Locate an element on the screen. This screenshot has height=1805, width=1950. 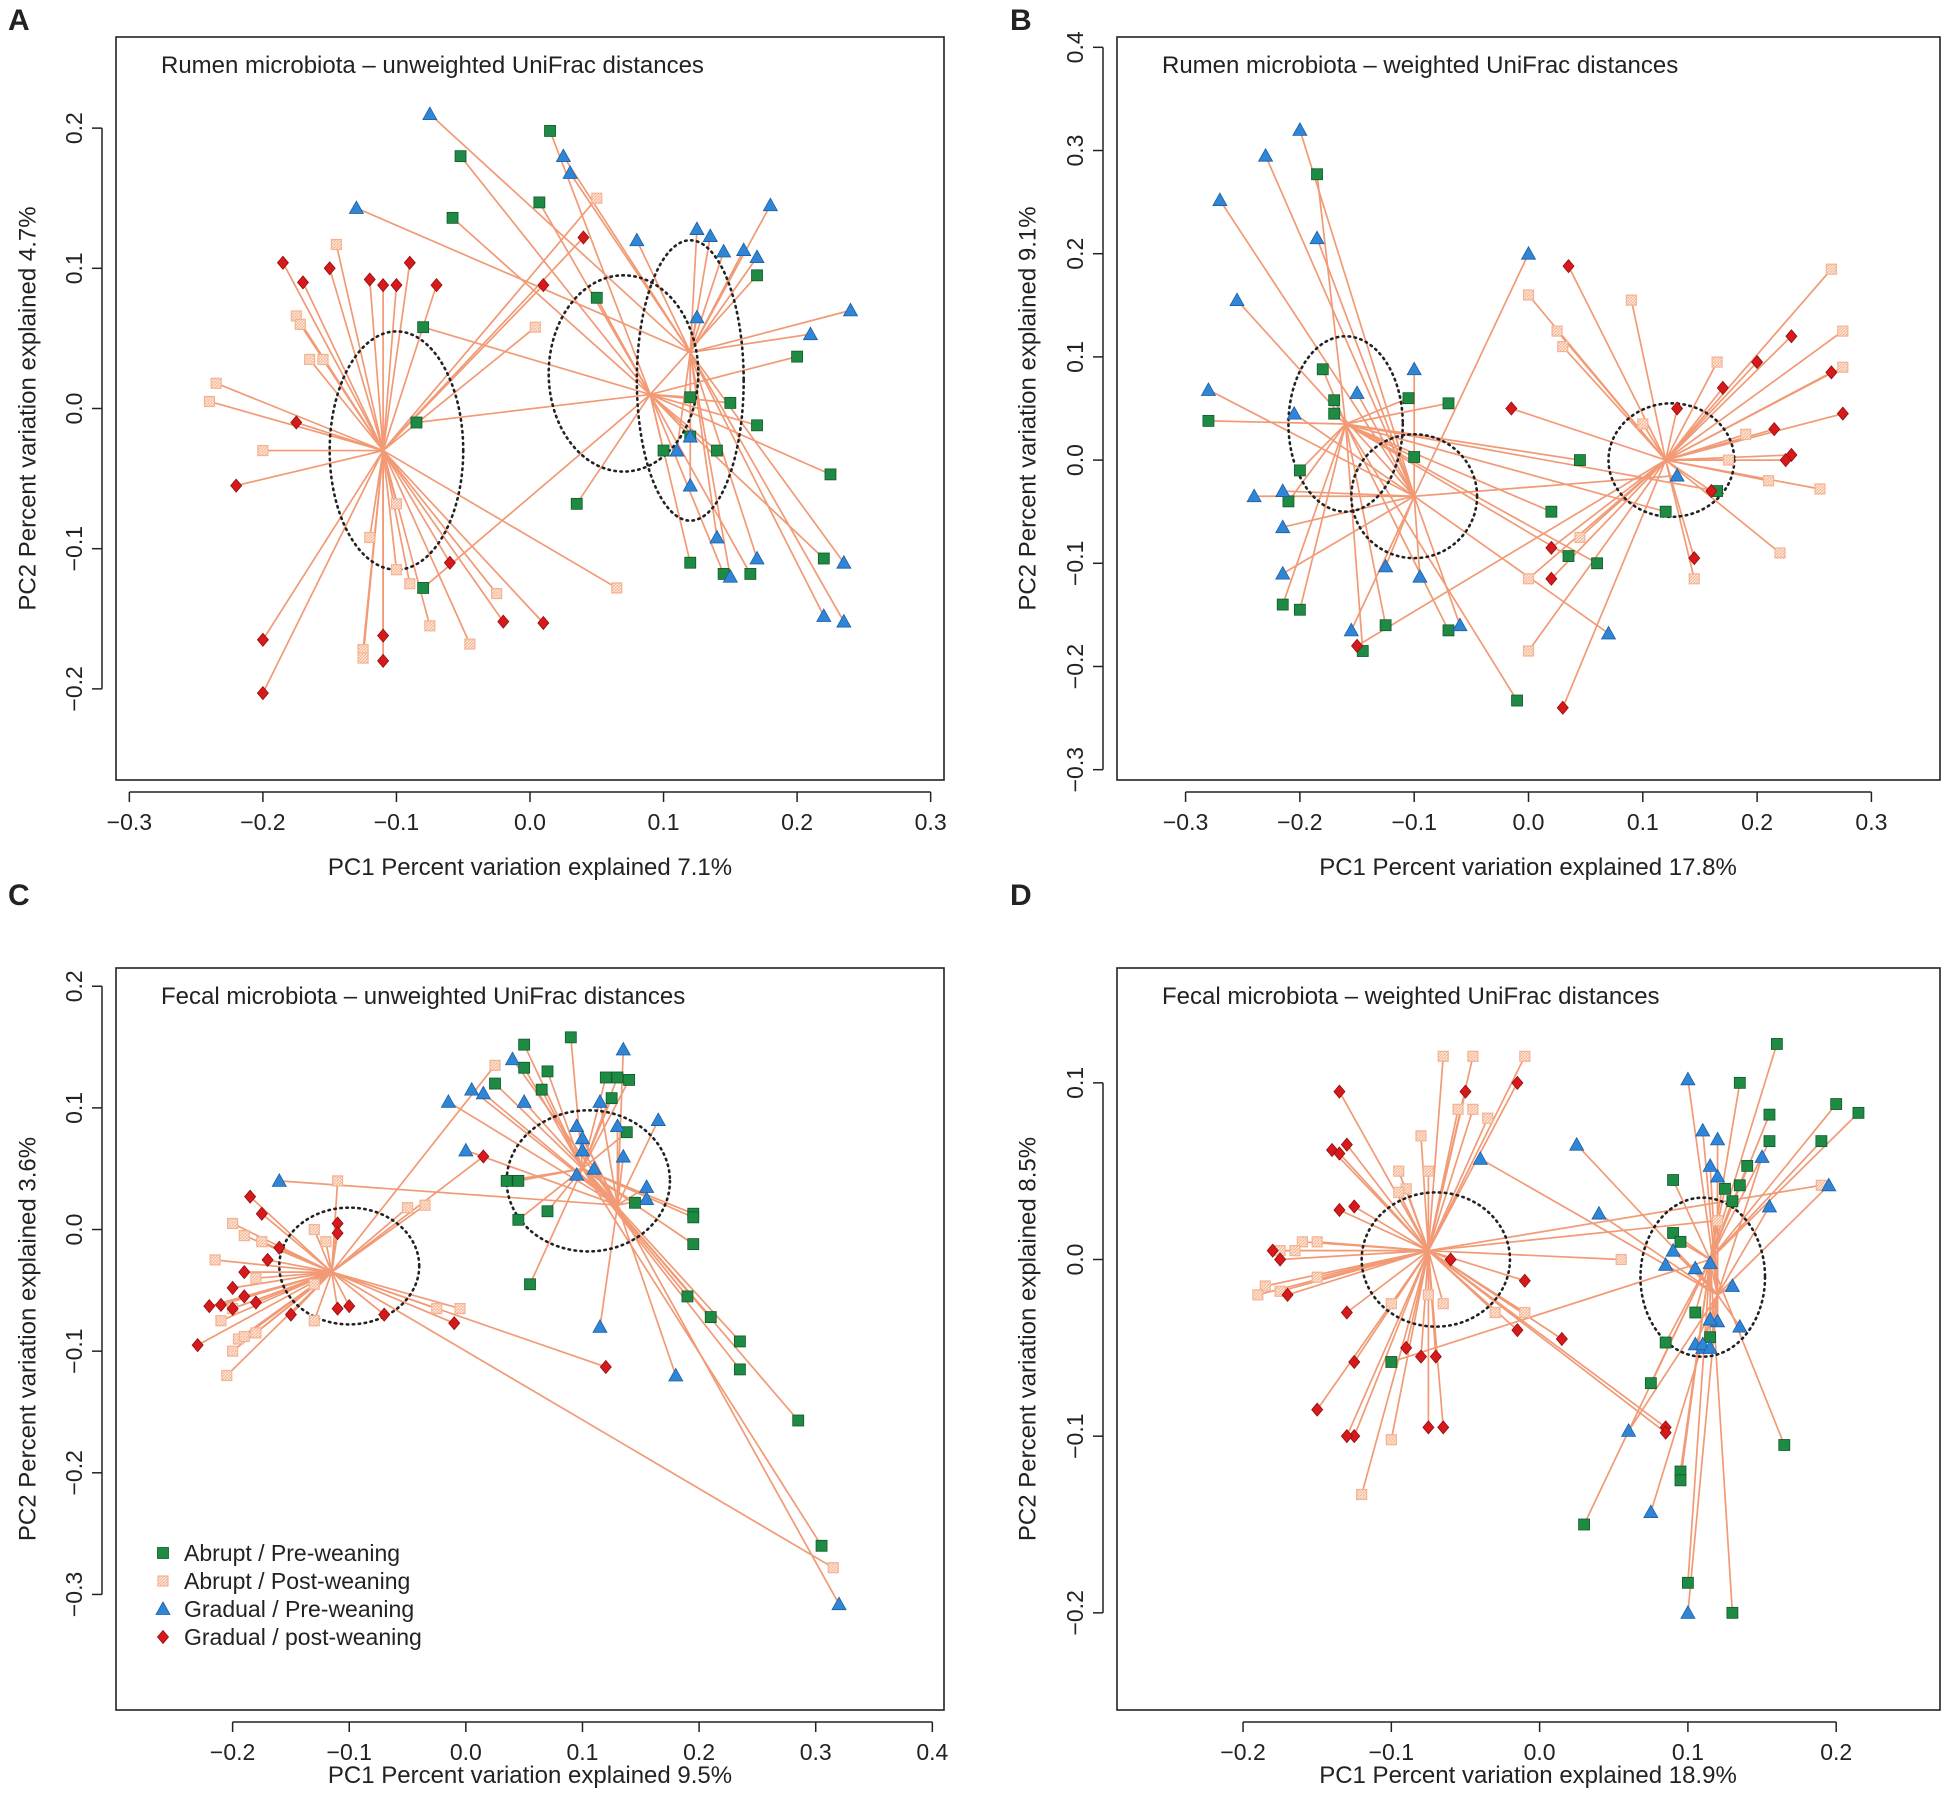
x-axis-label: PC1 Percent variation explained 7.1% is located at coordinates (530, 867).